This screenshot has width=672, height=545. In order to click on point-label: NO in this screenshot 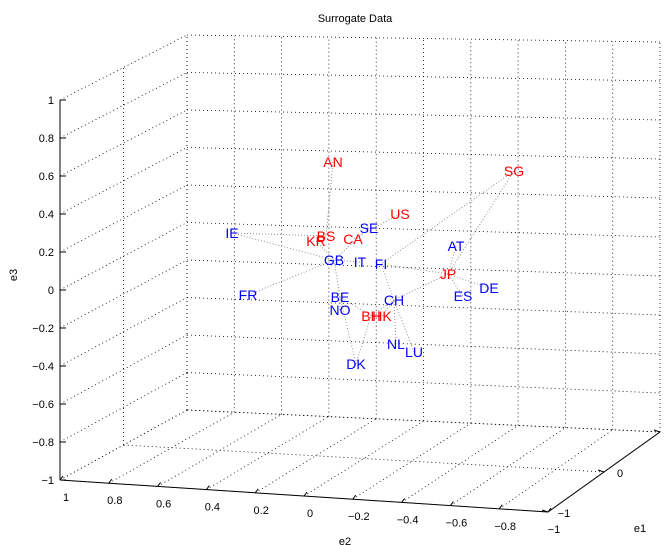, I will do `click(340, 310)`.